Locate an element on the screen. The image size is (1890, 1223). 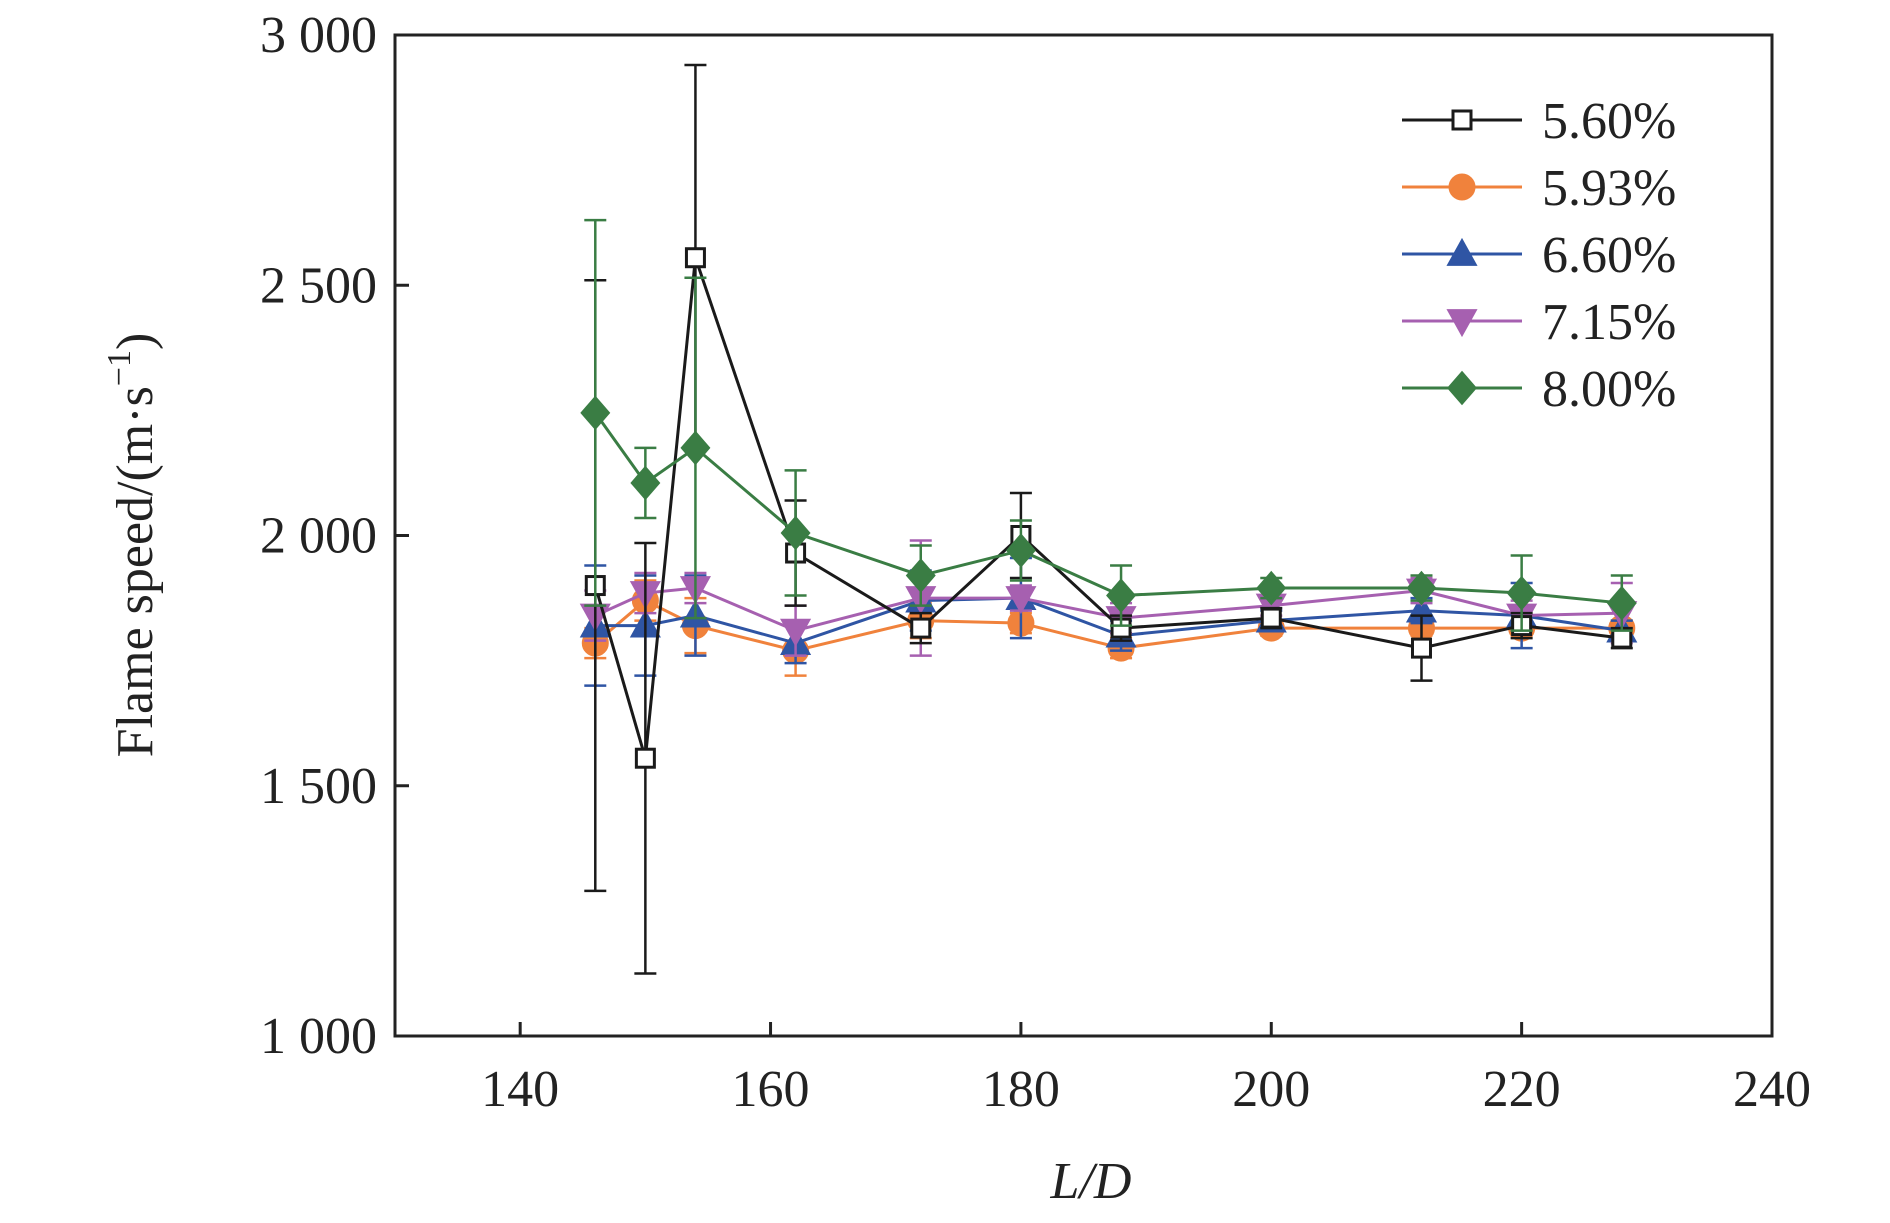
legend-item: 7.15% is located at coordinates (1539, 322).